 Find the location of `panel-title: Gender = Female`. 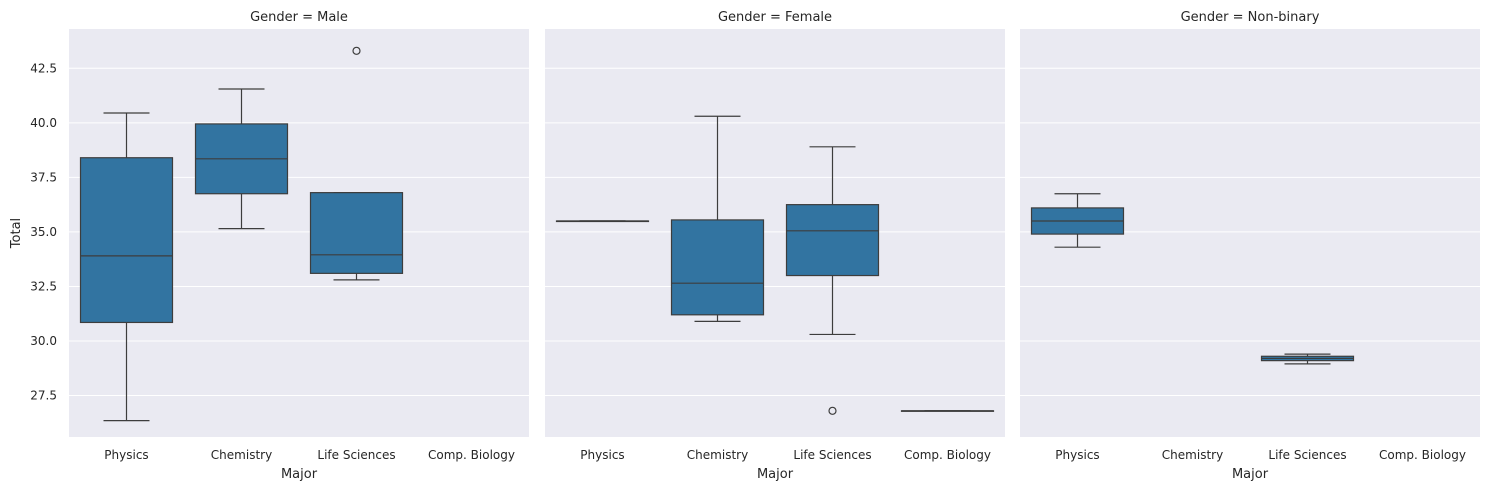

panel-title: Gender = Female is located at coordinates (775, 17).